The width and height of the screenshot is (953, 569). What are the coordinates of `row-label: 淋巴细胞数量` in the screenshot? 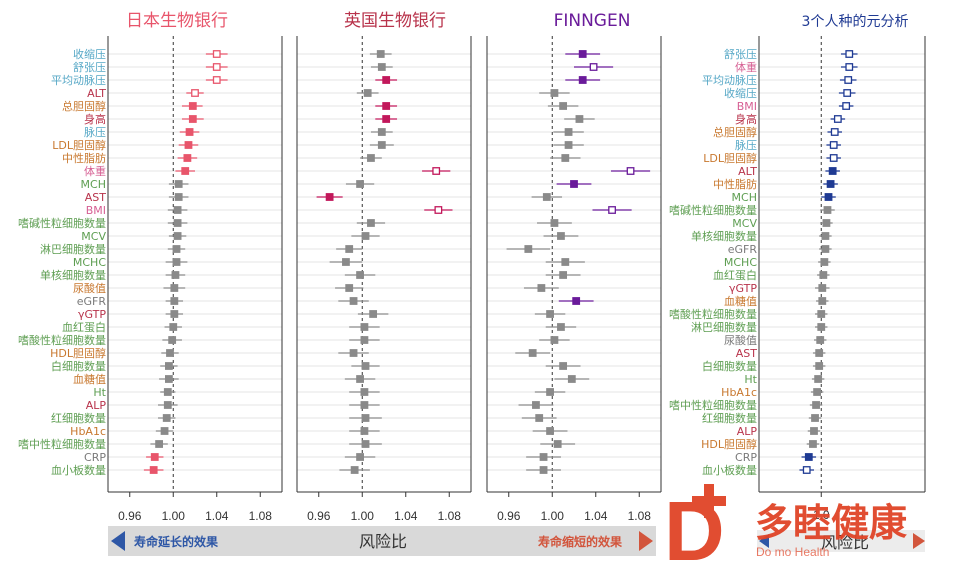 It's located at (724, 327).